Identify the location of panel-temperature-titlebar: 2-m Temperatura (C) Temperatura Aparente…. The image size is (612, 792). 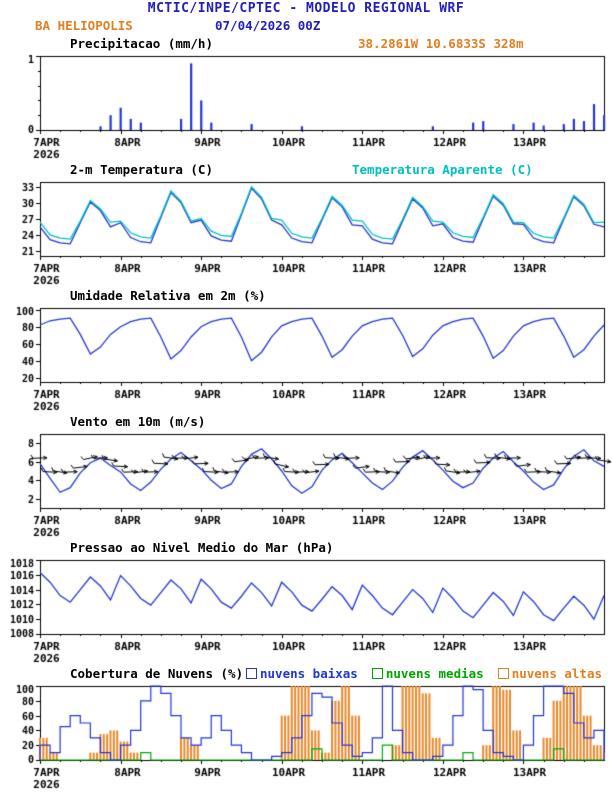
(306, 170).